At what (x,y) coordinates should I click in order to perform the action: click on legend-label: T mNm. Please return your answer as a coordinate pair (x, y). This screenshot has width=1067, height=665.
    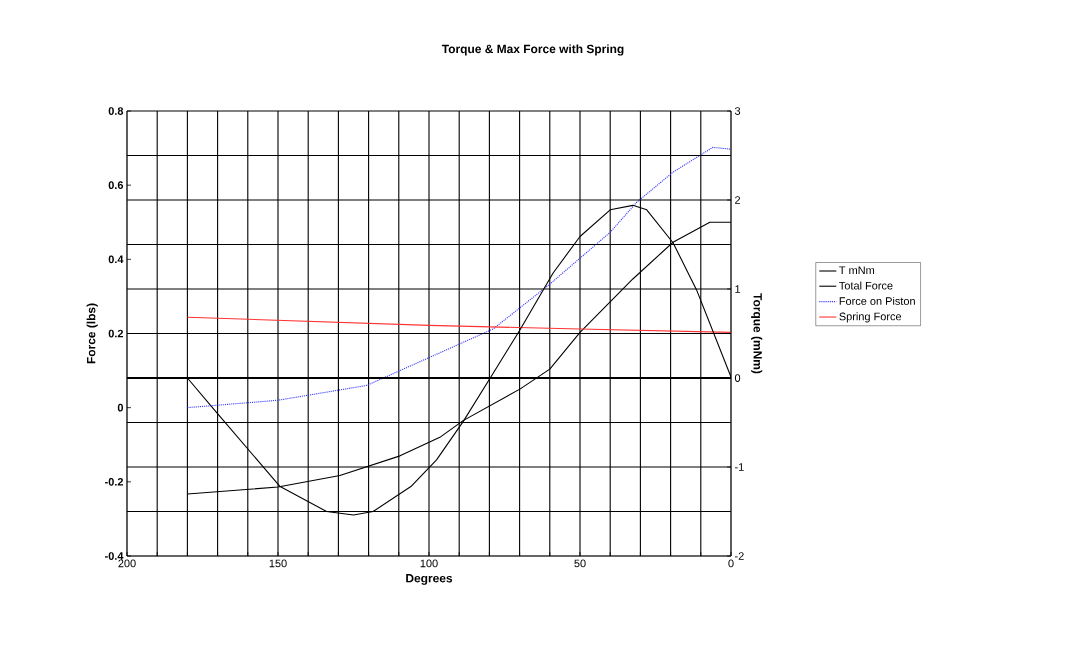
    Looking at the image, I should click on (857, 270).